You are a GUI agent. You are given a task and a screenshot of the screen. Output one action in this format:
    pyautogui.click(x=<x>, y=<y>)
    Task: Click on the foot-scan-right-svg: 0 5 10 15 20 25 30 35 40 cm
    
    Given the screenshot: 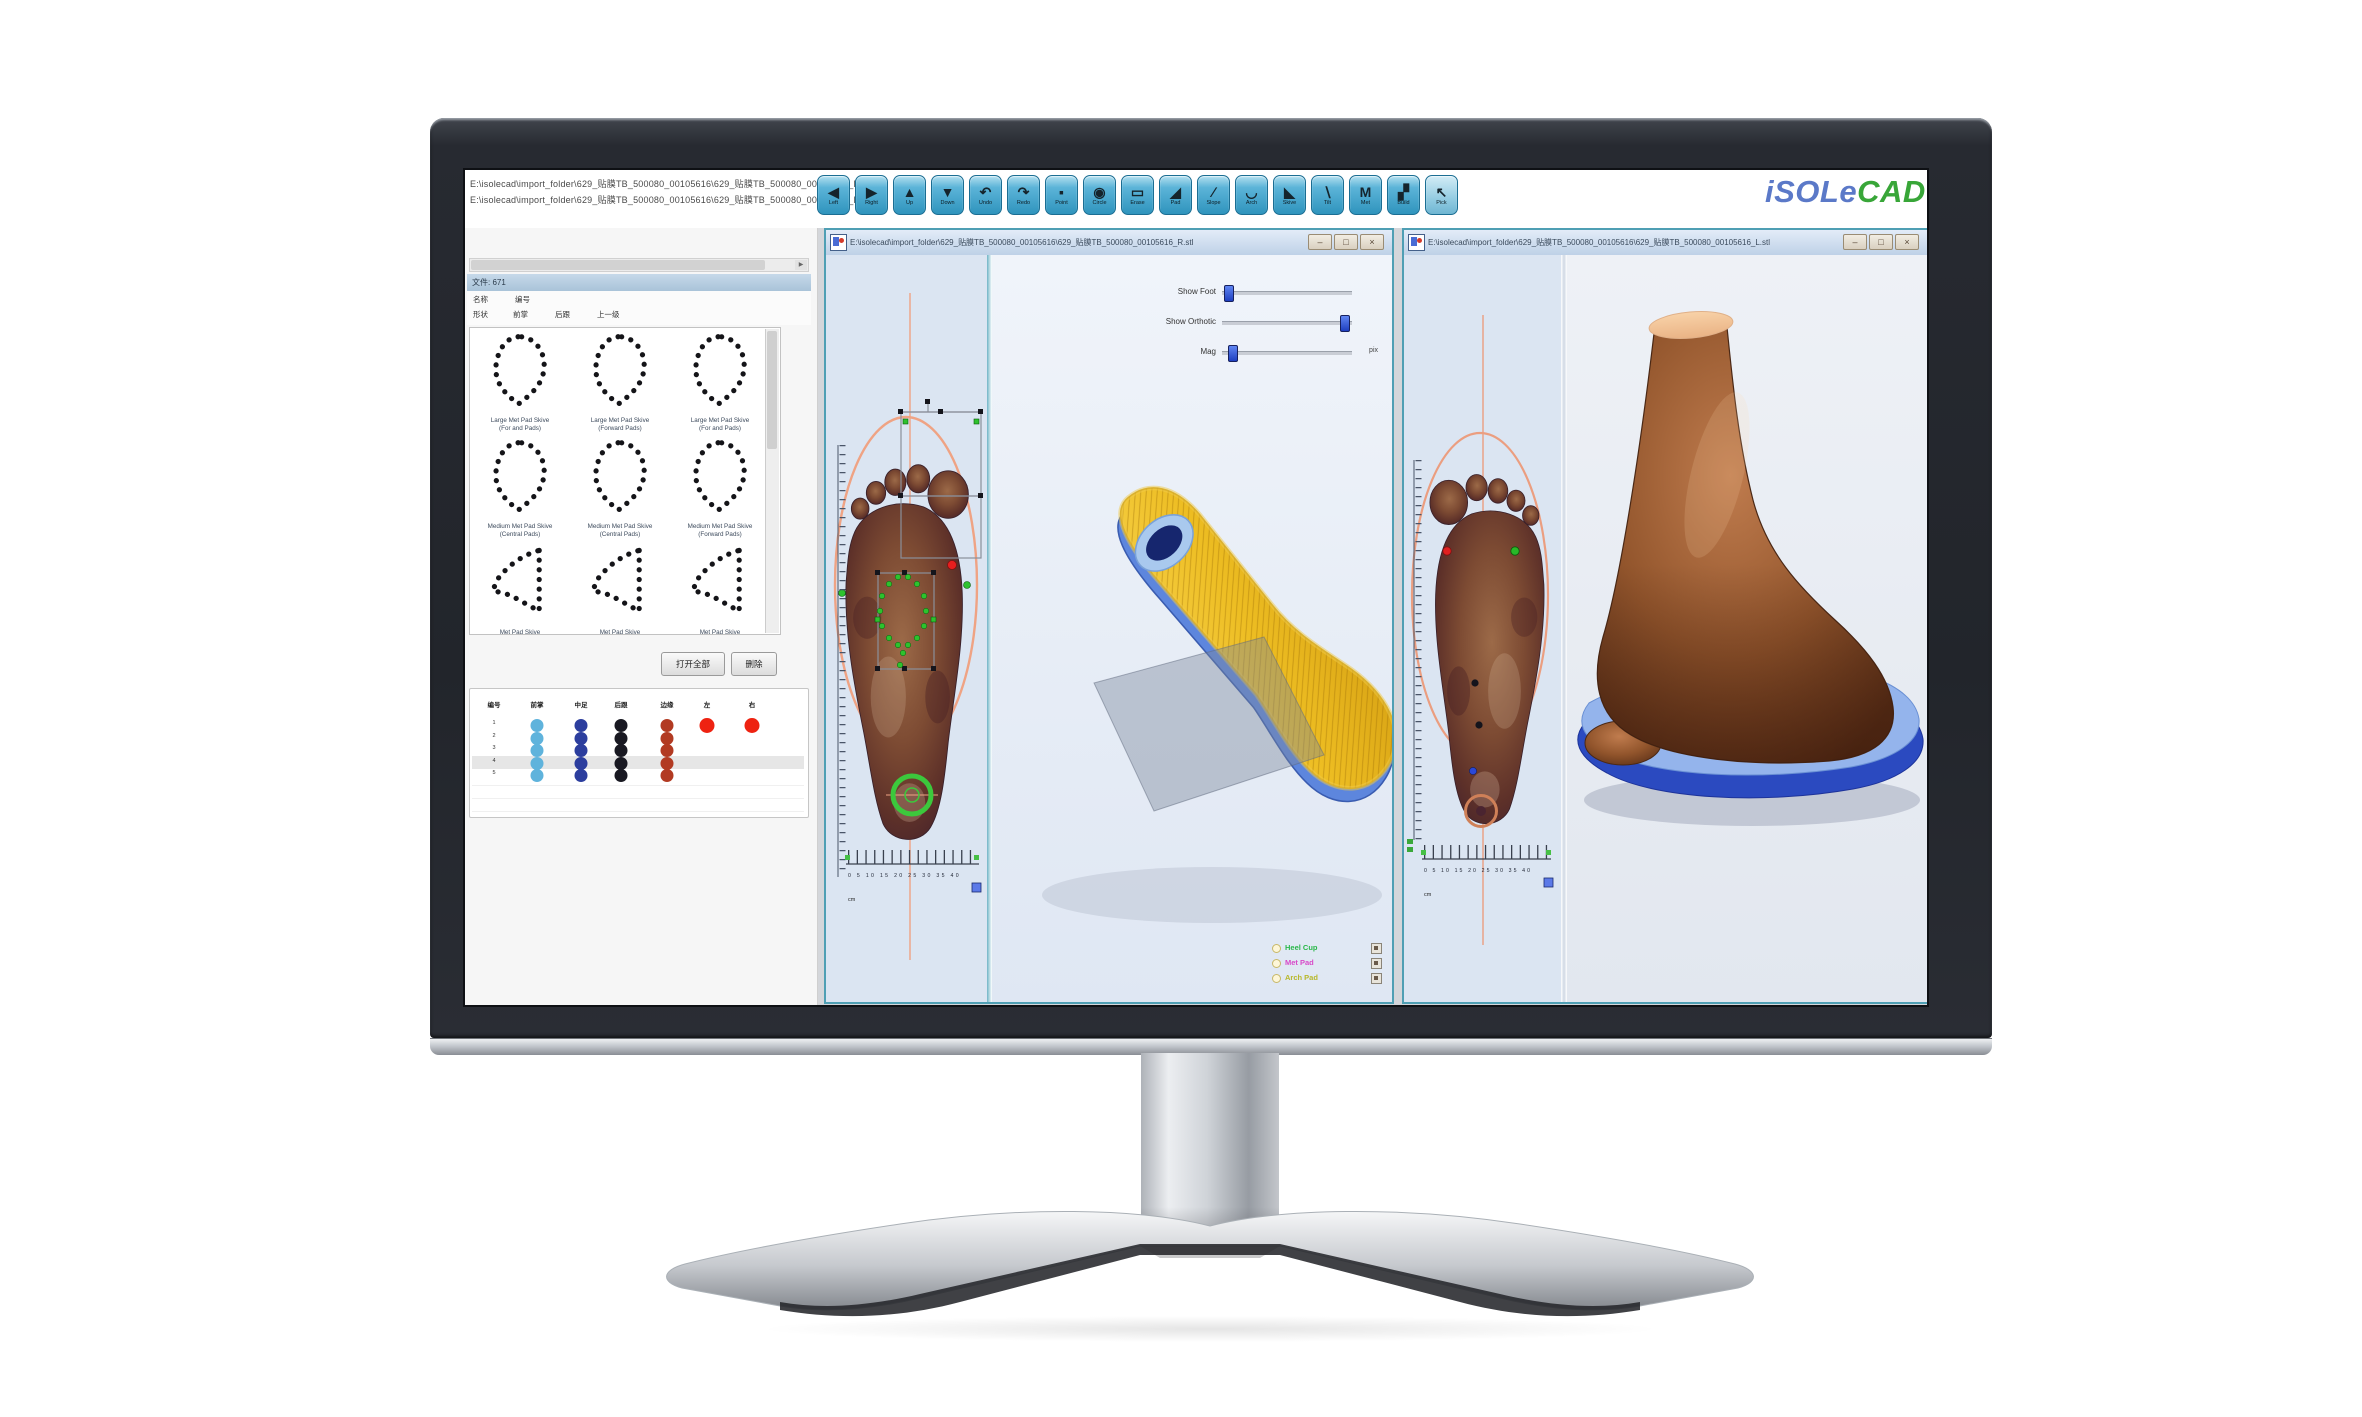 What is the action you would take?
    pyautogui.click(x=908, y=626)
    